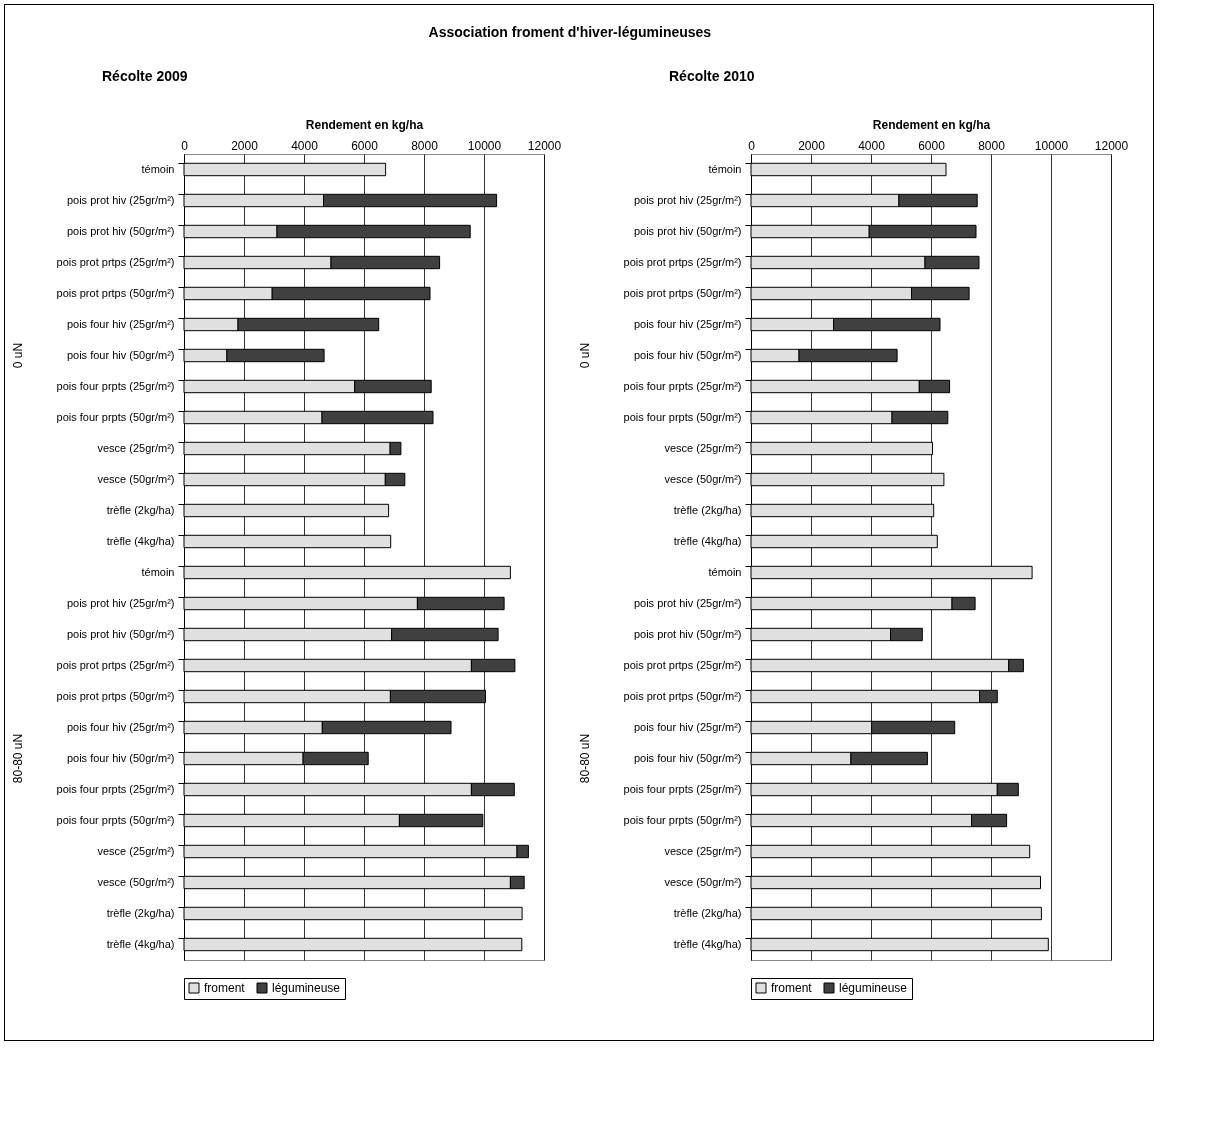 The width and height of the screenshot is (1212, 1135). Describe the element at coordinates (570, 31) in the screenshot. I see `chart-title: Association froment d'hiver-légumineuses` at that location.